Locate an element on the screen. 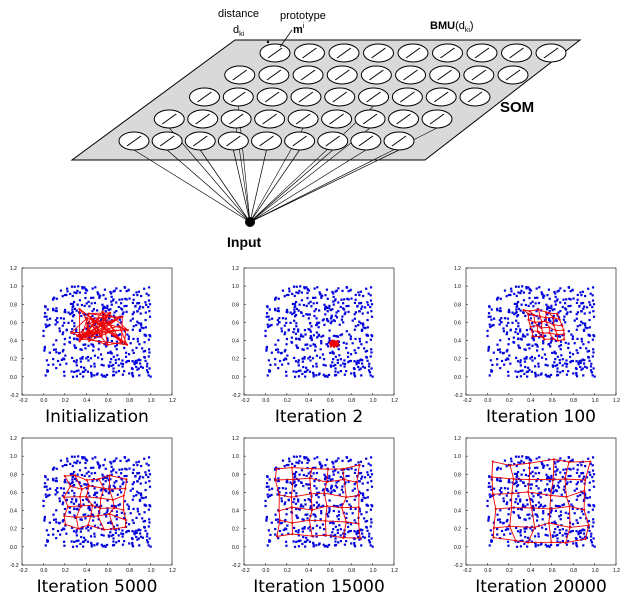  som-grid-lines is located at coordinates (318, 501).